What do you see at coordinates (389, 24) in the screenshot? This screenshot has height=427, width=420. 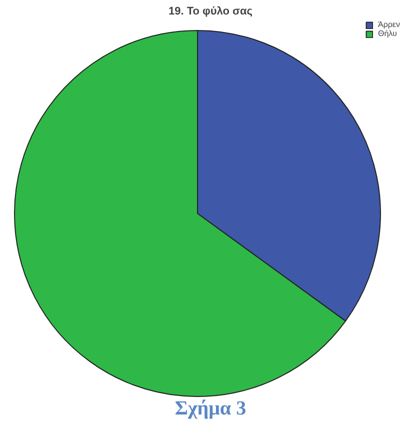 I see `legend-label: Άρρεν` at bounding box center [389, 24].